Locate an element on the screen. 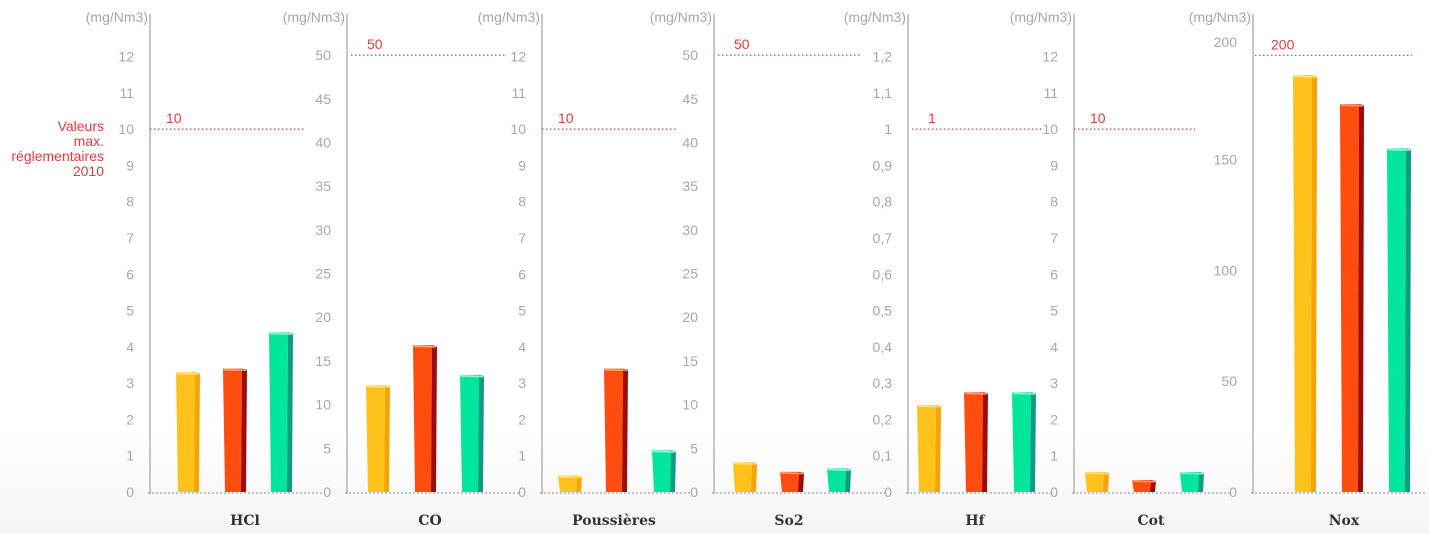  tick-label: 2 is located at coordinates (522, 419).